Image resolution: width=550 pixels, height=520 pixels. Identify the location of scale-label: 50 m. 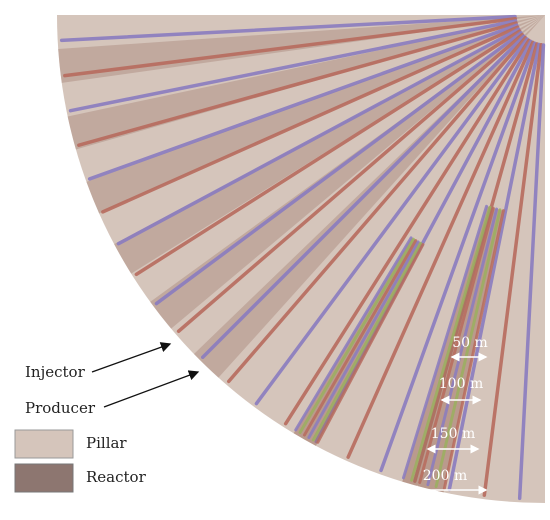
(470, 343).